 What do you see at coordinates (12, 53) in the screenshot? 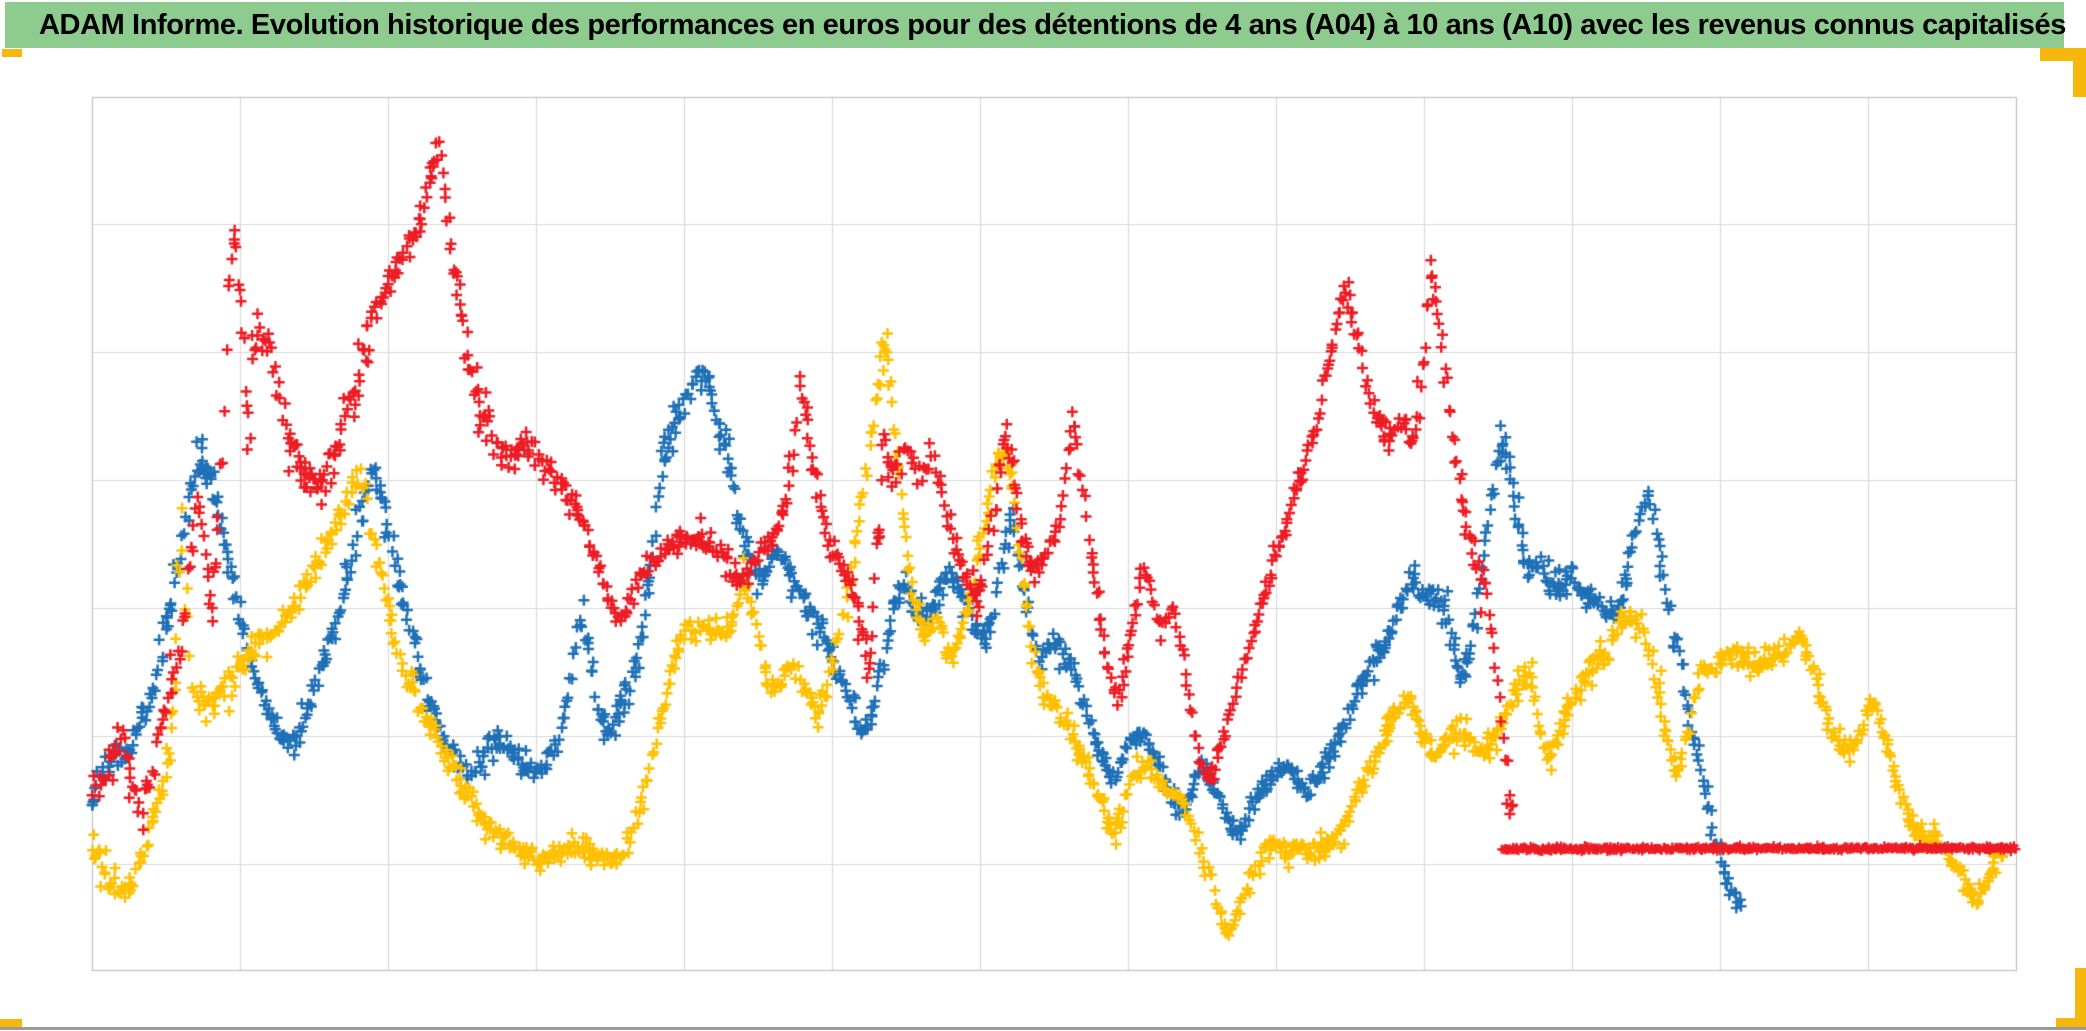
I see `gold-corner-top-left` at bounding box center [12, 53].